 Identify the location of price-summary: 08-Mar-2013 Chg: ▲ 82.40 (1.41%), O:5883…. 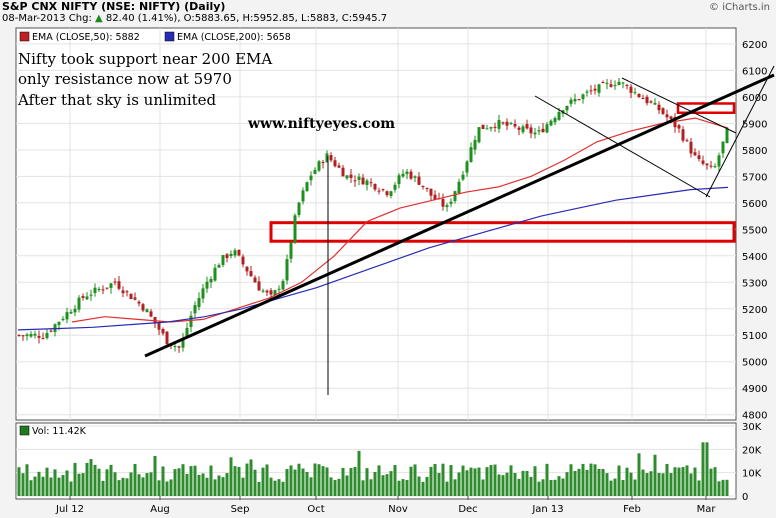
(194, 18).